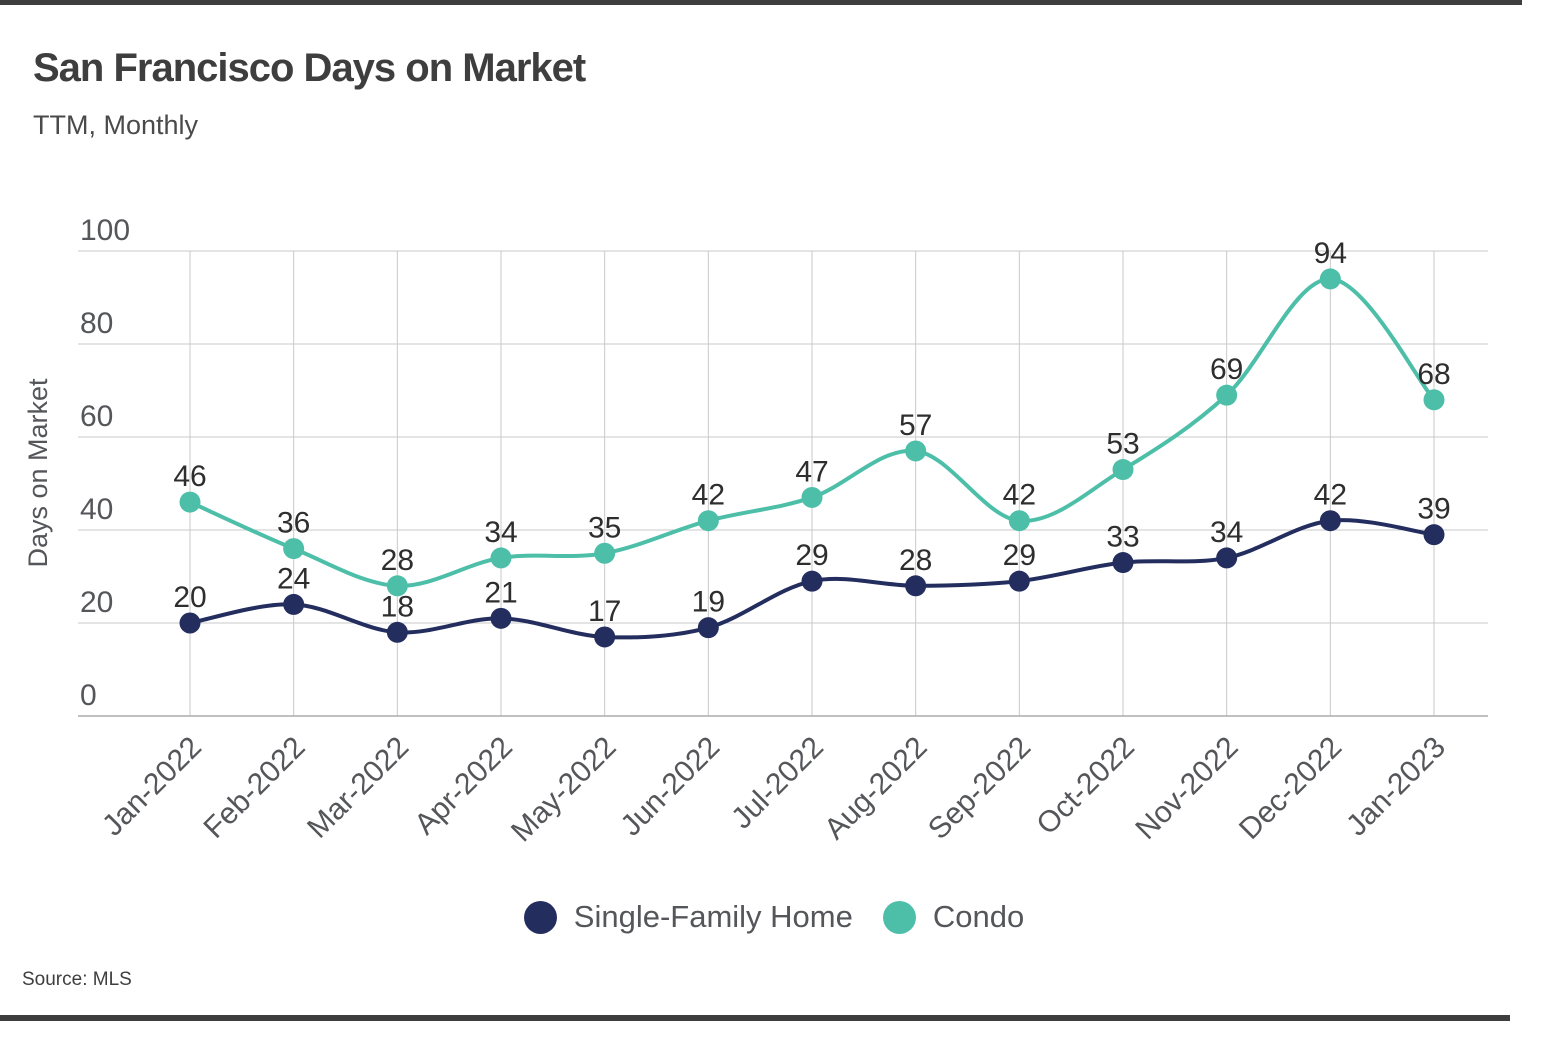 The height and width of the screenshot is (1038, 1548). I want to click on x-tick-label: Feb-2022, so click(254, 788).